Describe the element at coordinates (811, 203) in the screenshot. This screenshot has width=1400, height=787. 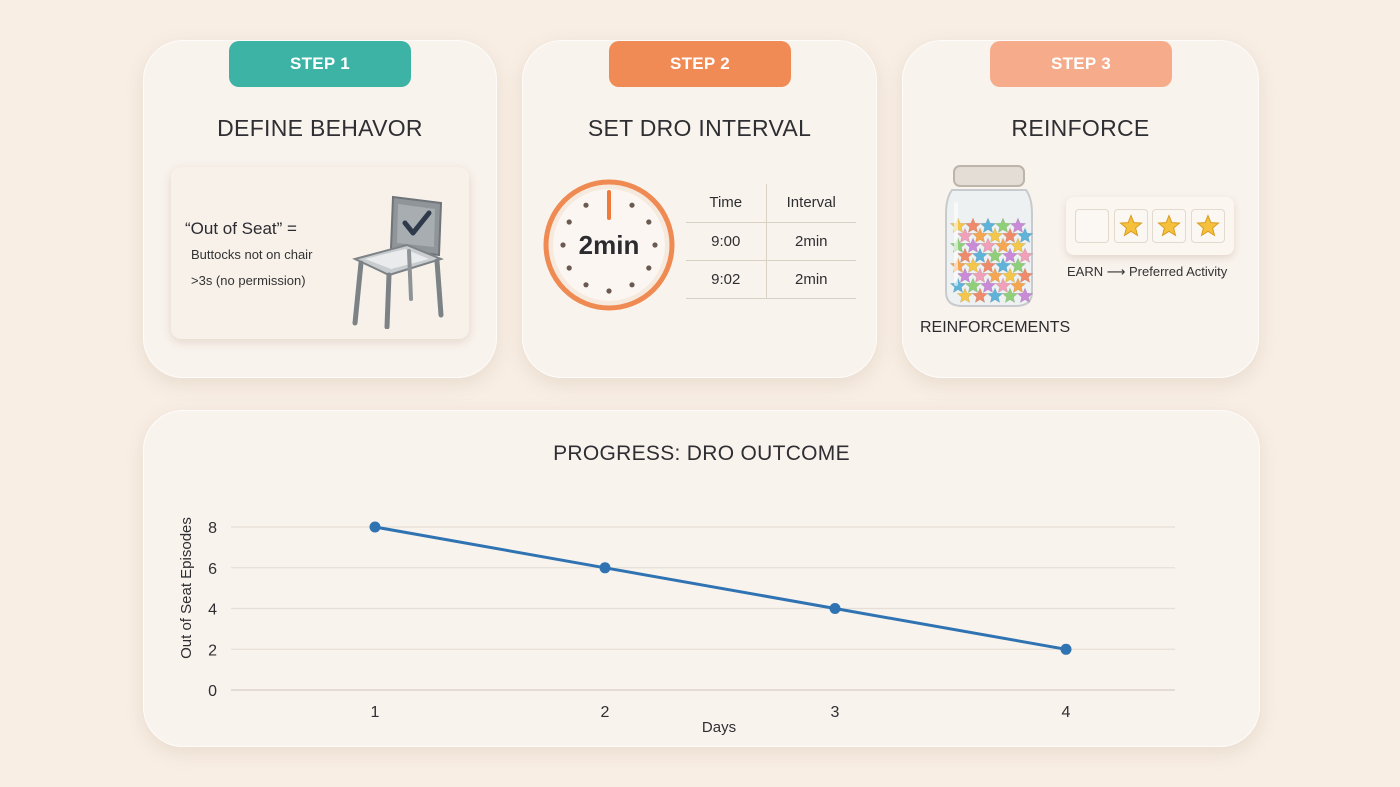
I see `table-header-interval: Interval` at that location.